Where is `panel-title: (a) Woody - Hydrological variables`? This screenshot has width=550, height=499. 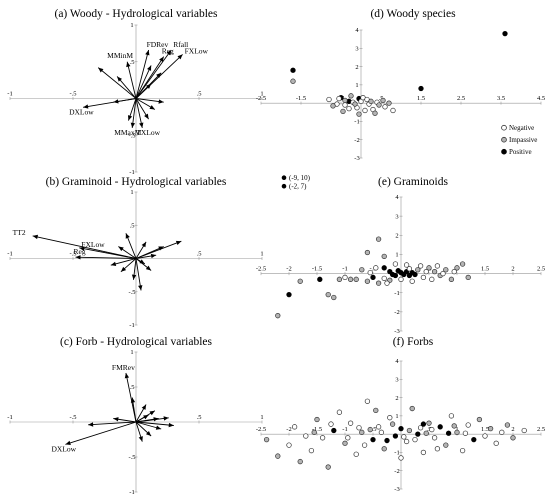 panel-title: (a) Woody - Hydrological variables is located at coordinates (136, 14).